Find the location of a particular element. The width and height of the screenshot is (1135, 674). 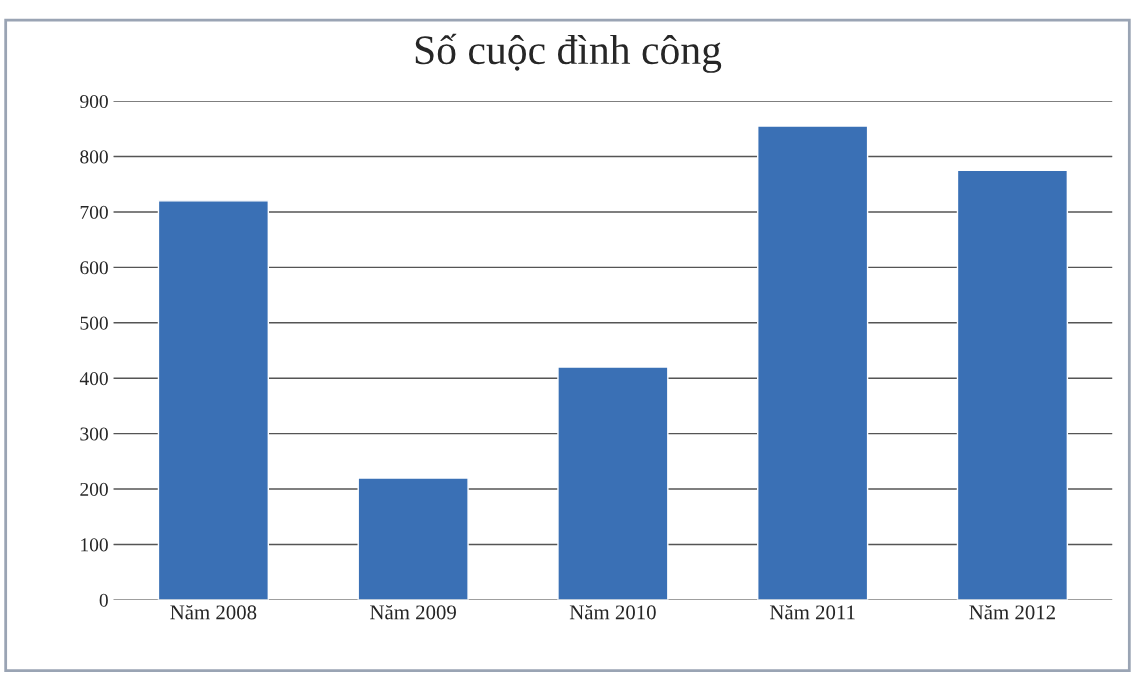

chart-title: Số cuộc đình công is located at coordinates (568, 53).